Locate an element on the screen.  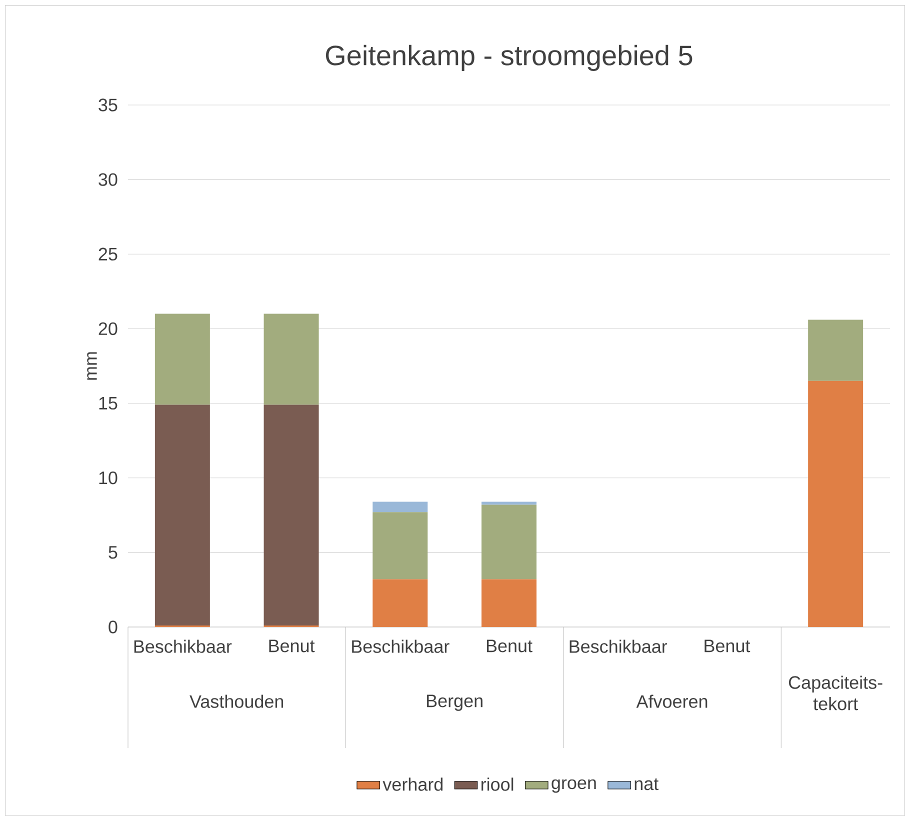
y-tick-label: 30 is located at coordinates (108, 179).